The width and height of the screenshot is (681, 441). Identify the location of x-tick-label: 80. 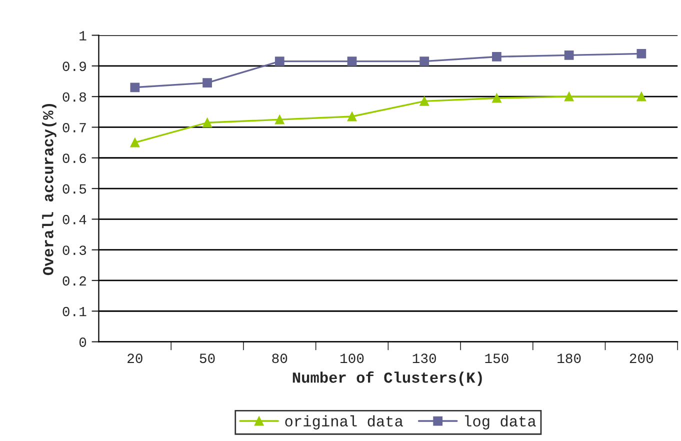
(280, 359).